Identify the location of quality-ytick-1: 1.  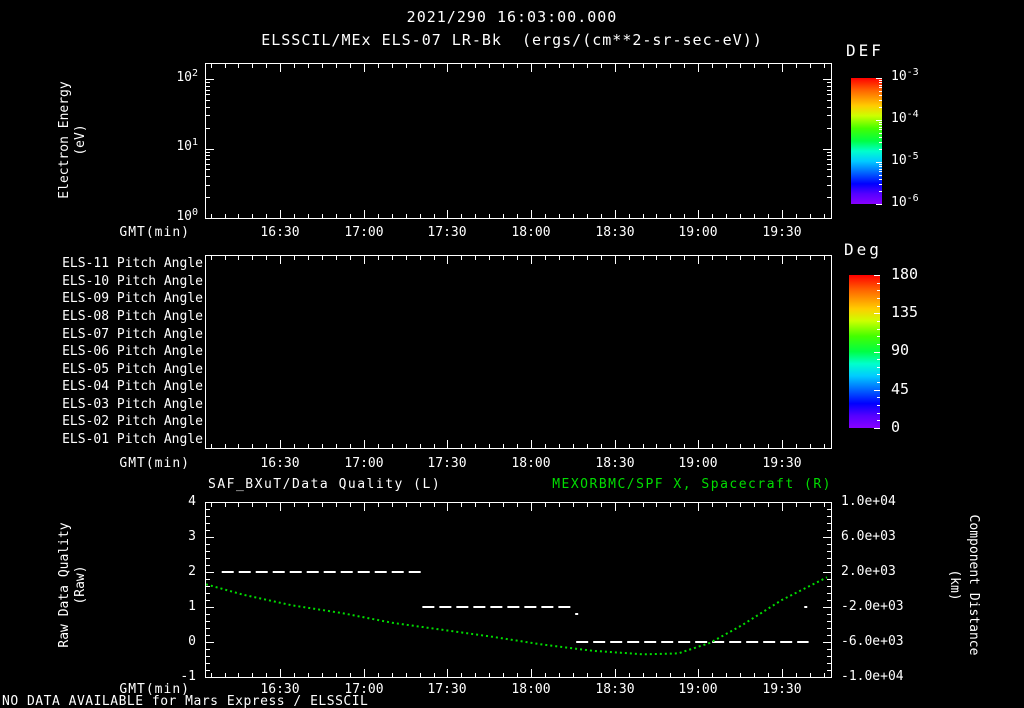
(192, 606).